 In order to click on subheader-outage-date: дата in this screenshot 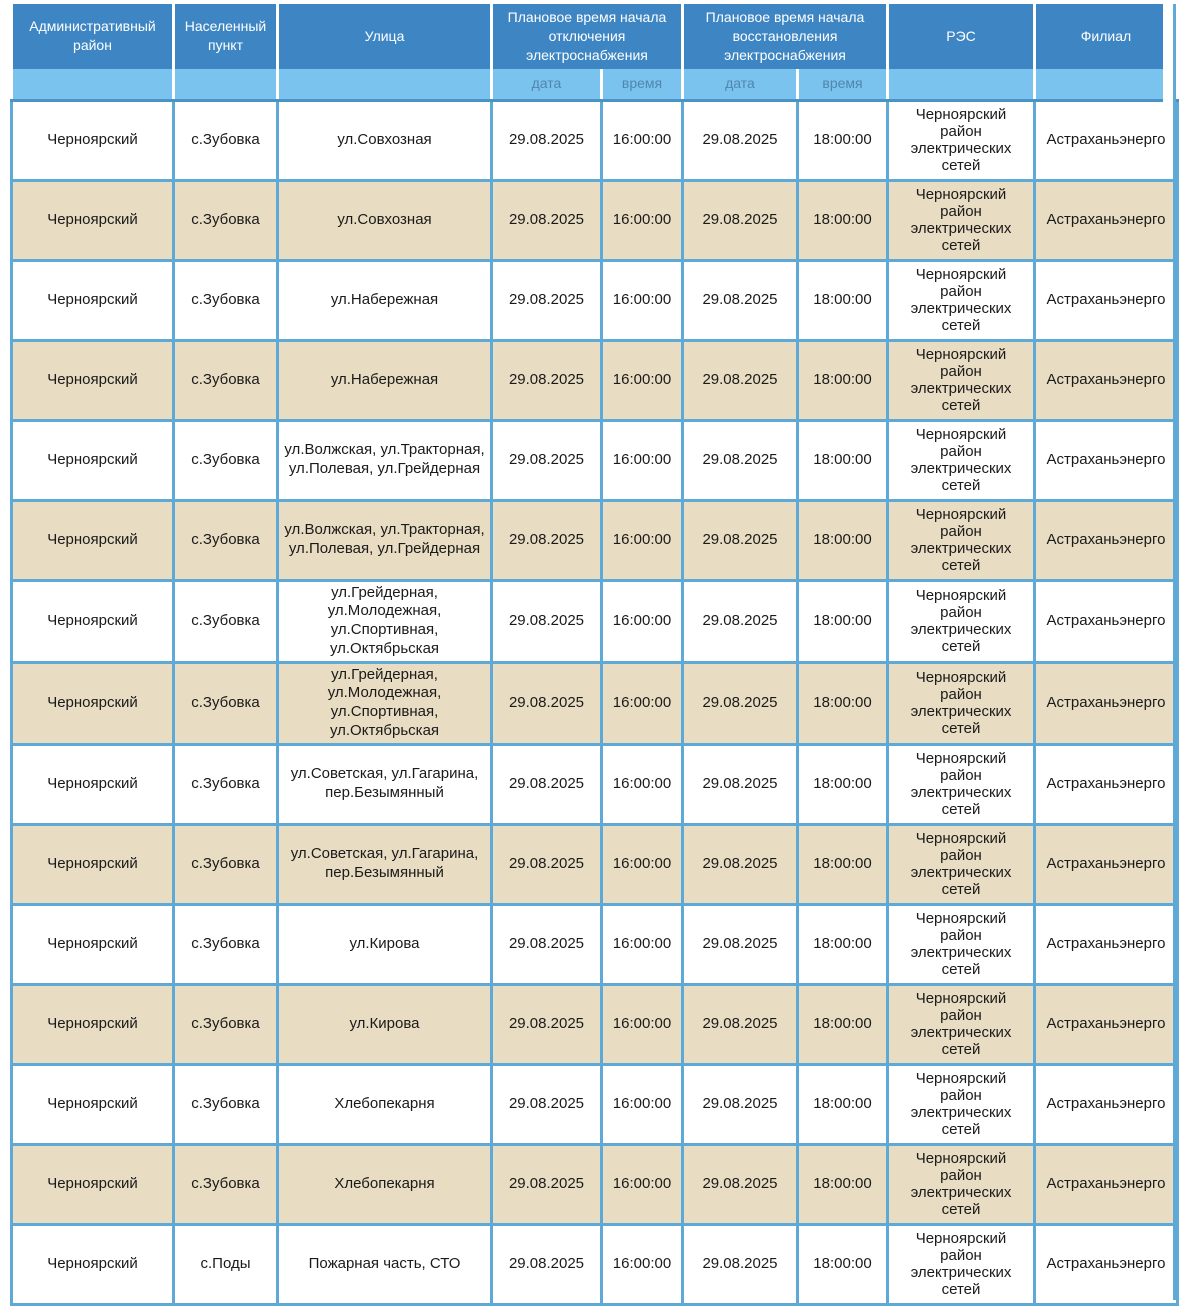, I will do `click(546, 85)`.